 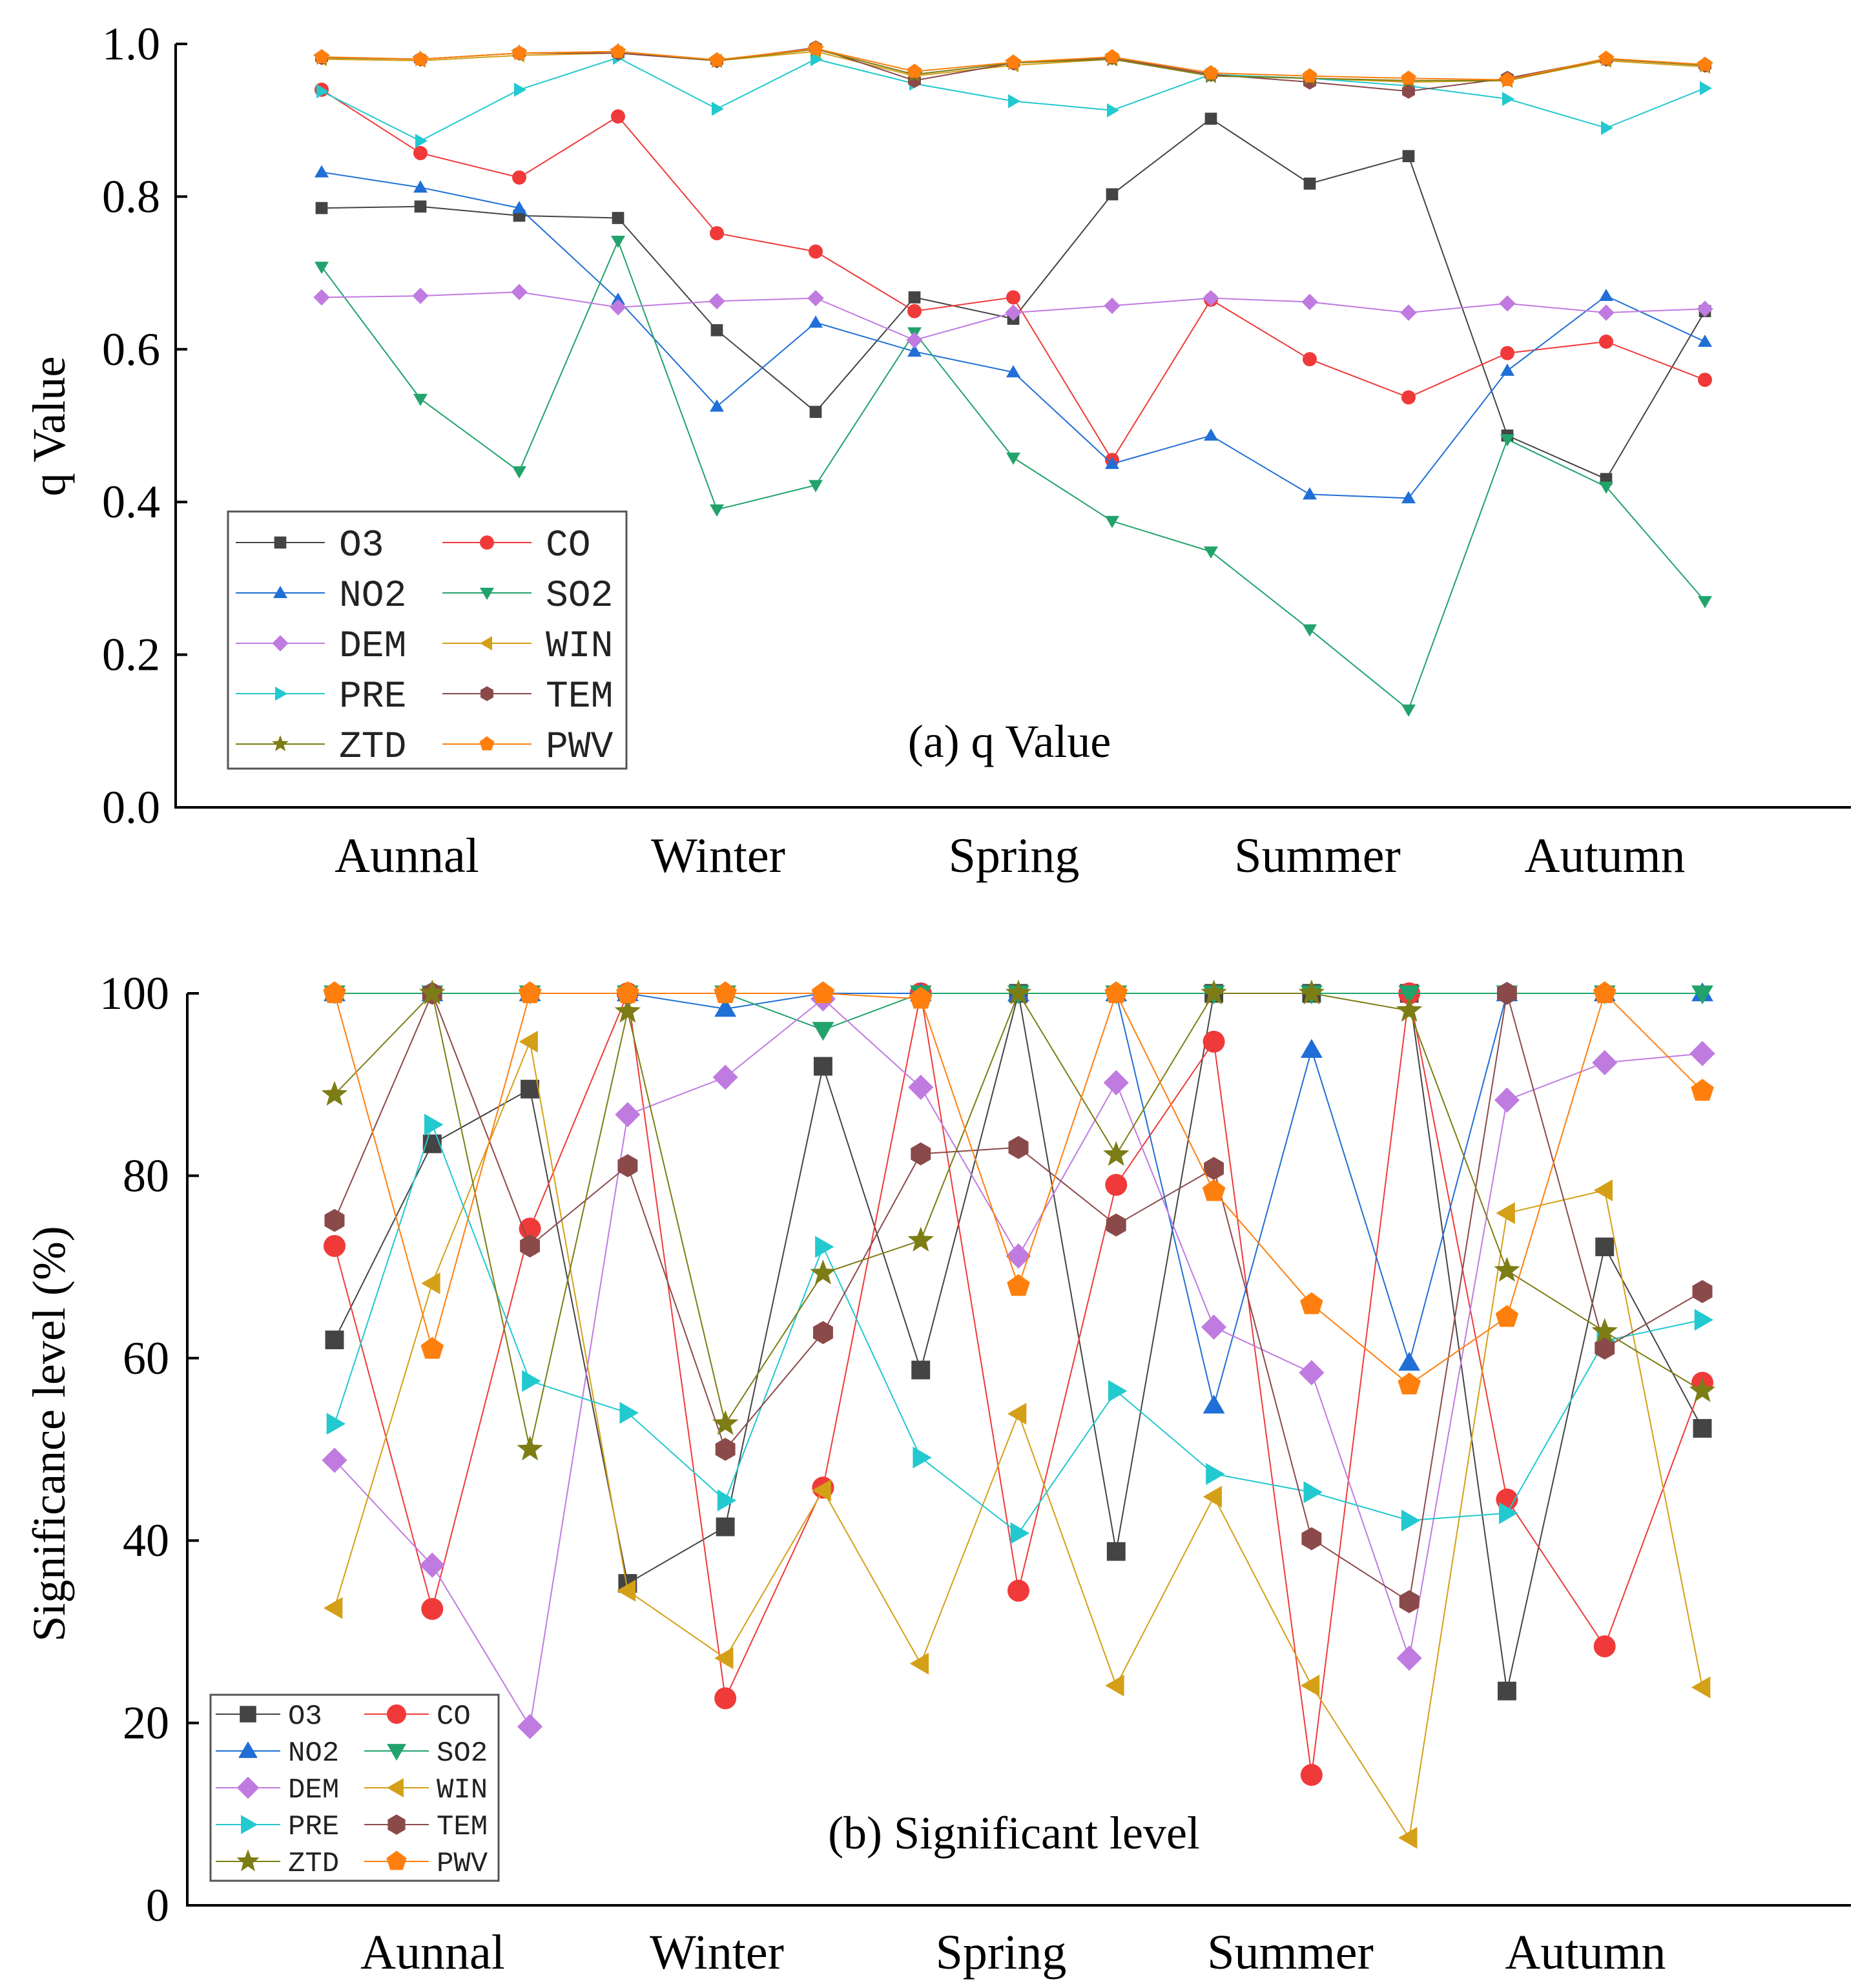 I want to click on x-category-label: Aunnal, so click(x=432, y=1953).